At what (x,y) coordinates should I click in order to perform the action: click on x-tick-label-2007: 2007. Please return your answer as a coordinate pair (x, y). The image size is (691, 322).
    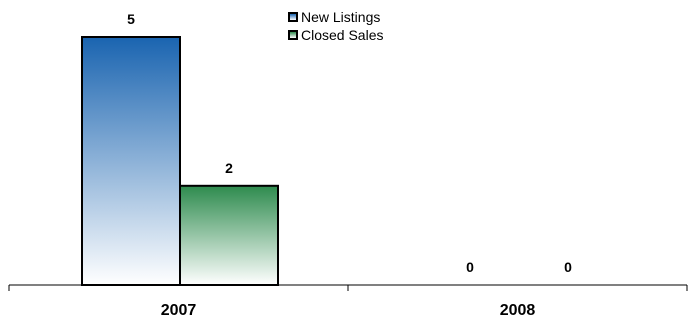
    Looking at the image, I should click on (179, 310).